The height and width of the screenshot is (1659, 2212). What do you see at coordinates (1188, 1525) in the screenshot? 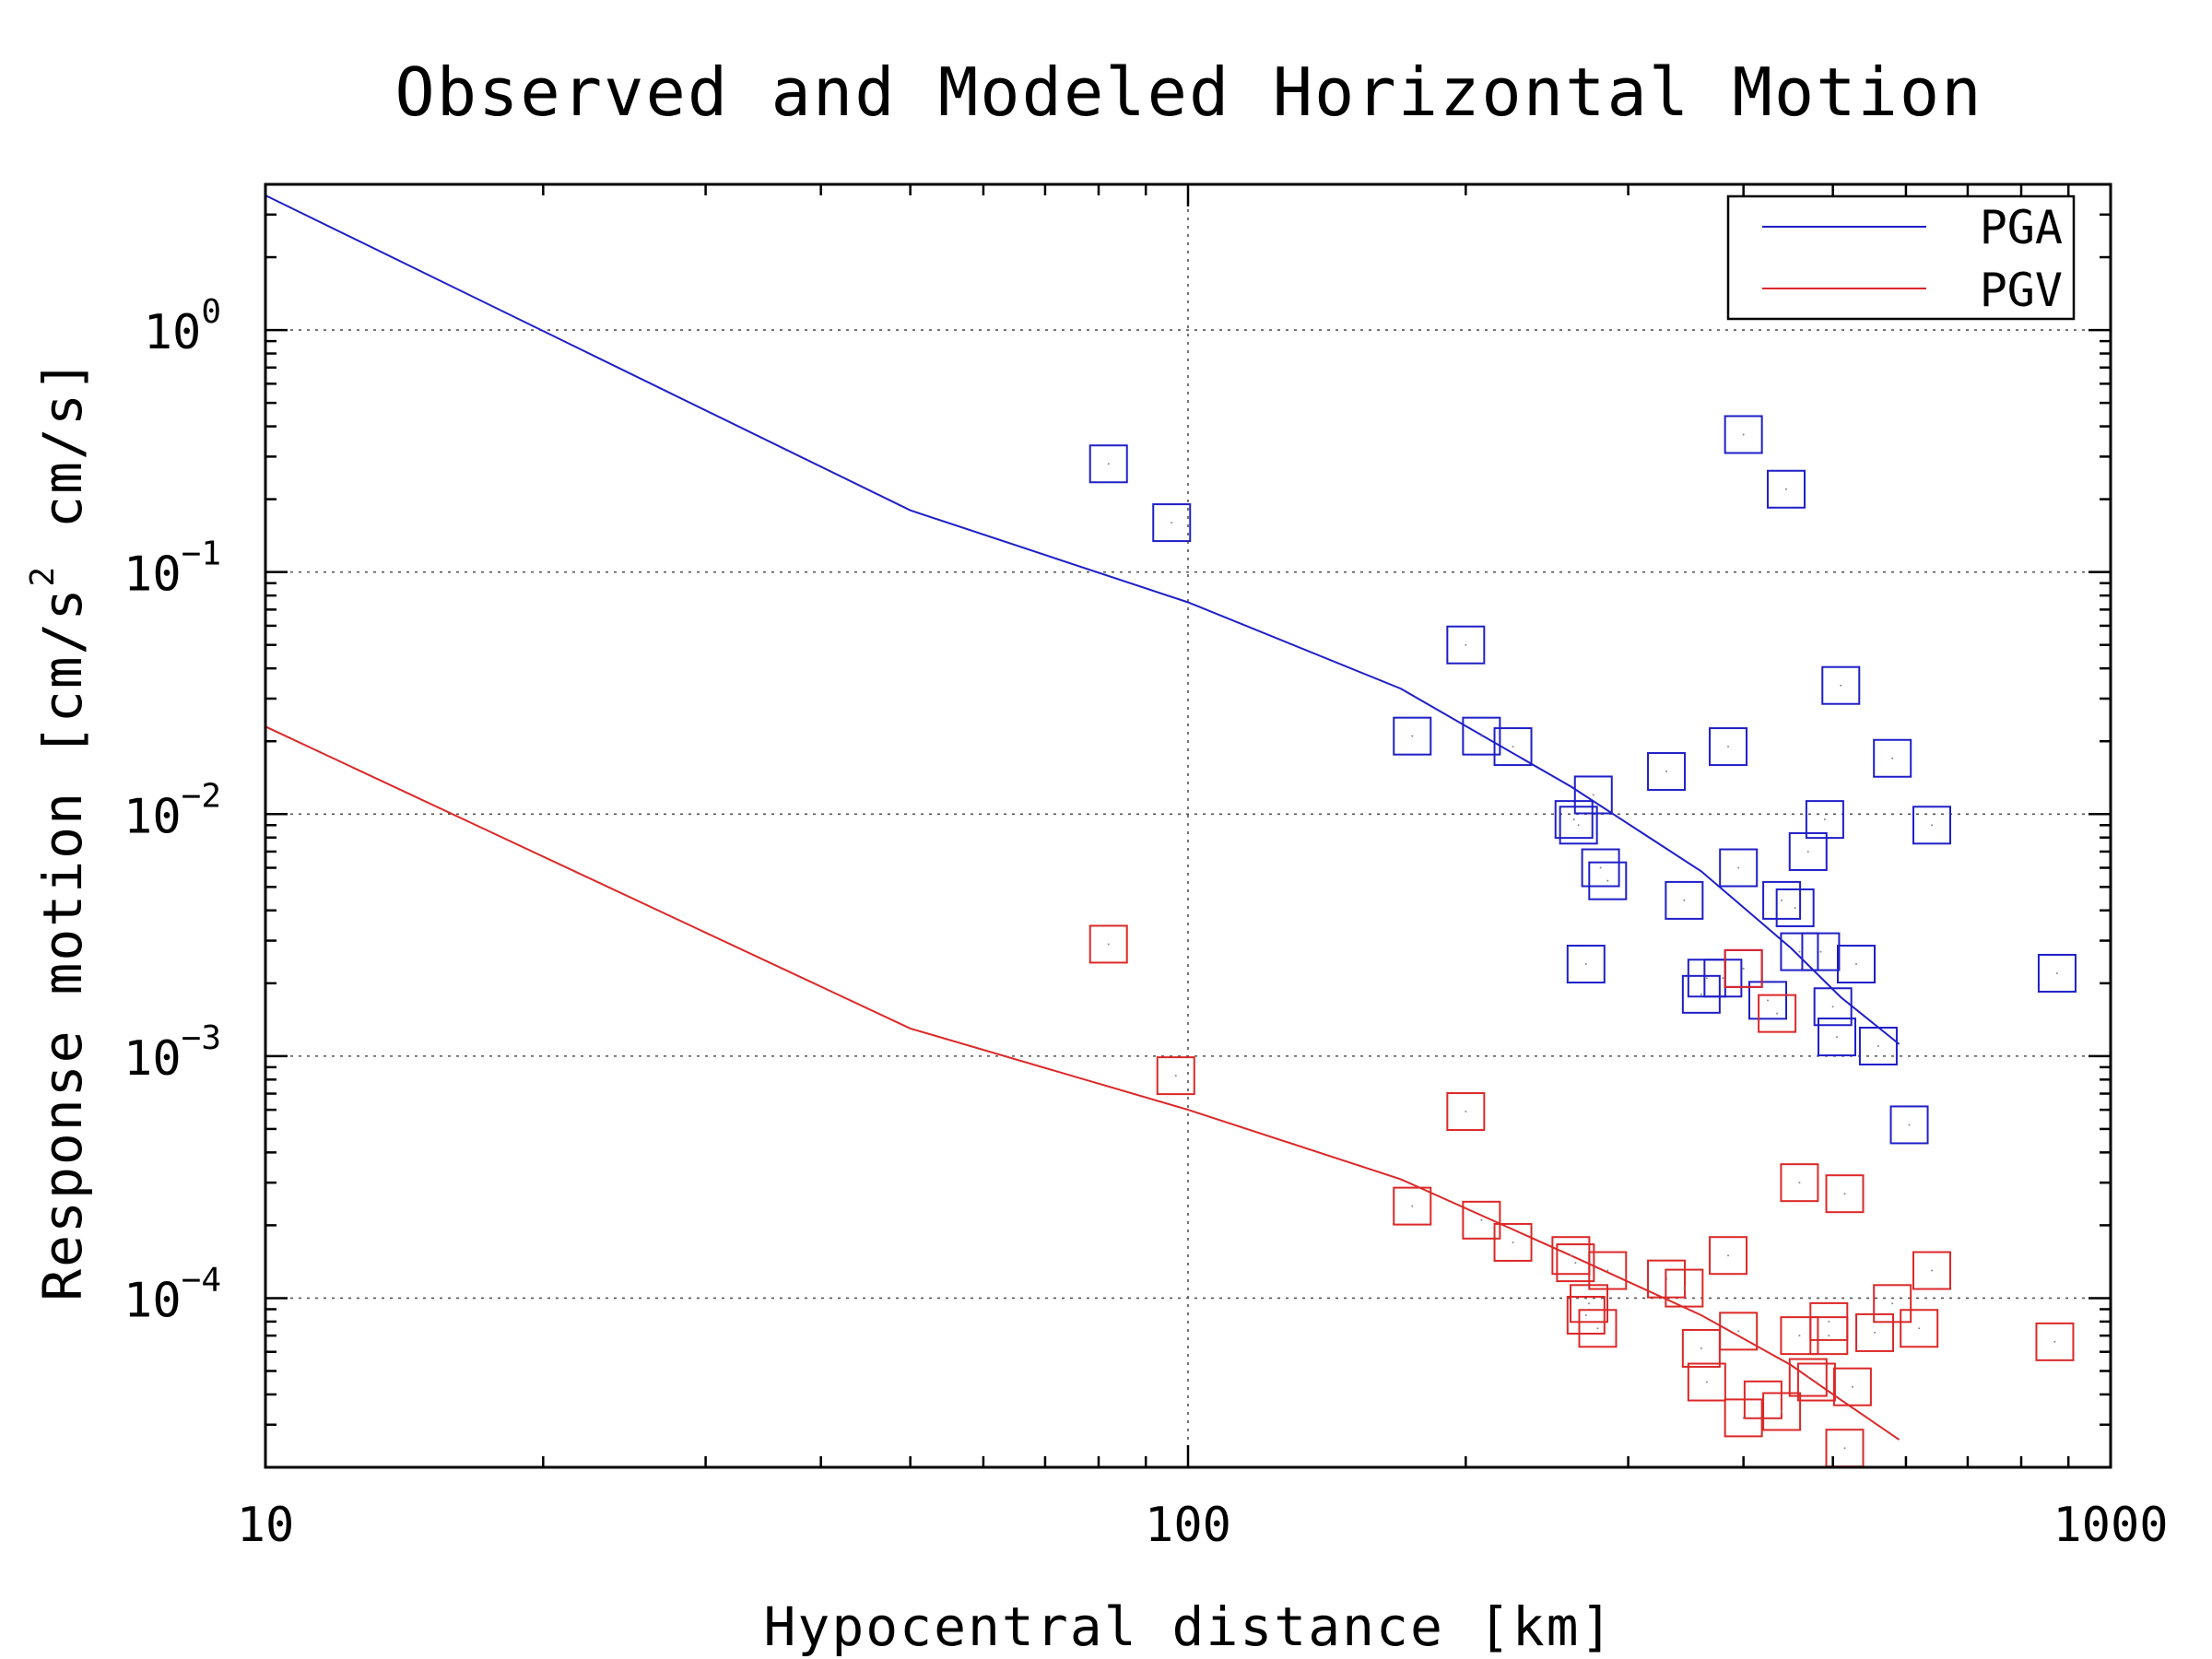
I see `x-tick-label: 100` at bounding box center [1188, 1525].